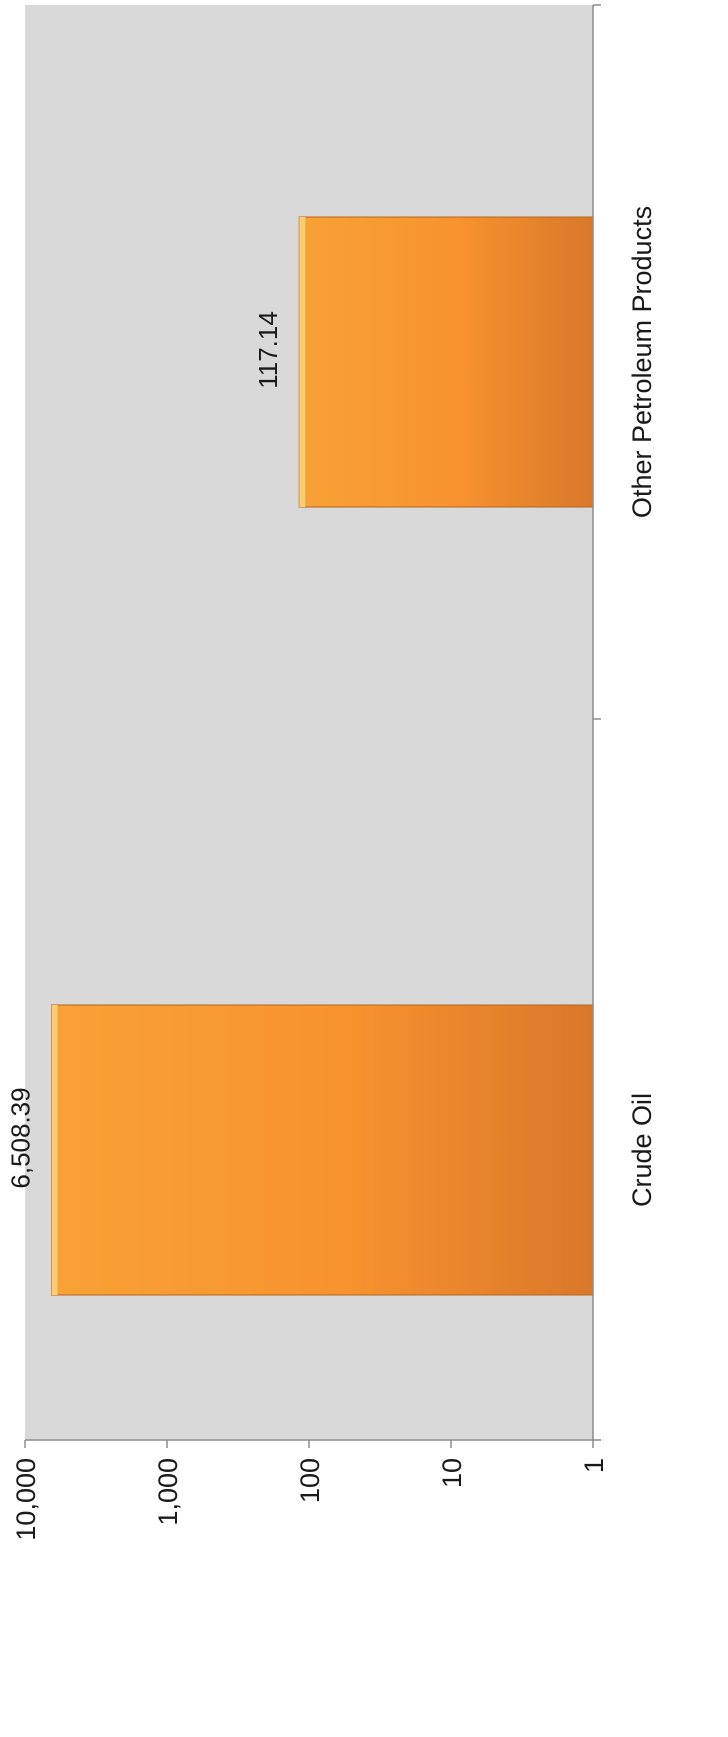  I want to click on tick-label-1000: 1,000, so click(168, 1492).